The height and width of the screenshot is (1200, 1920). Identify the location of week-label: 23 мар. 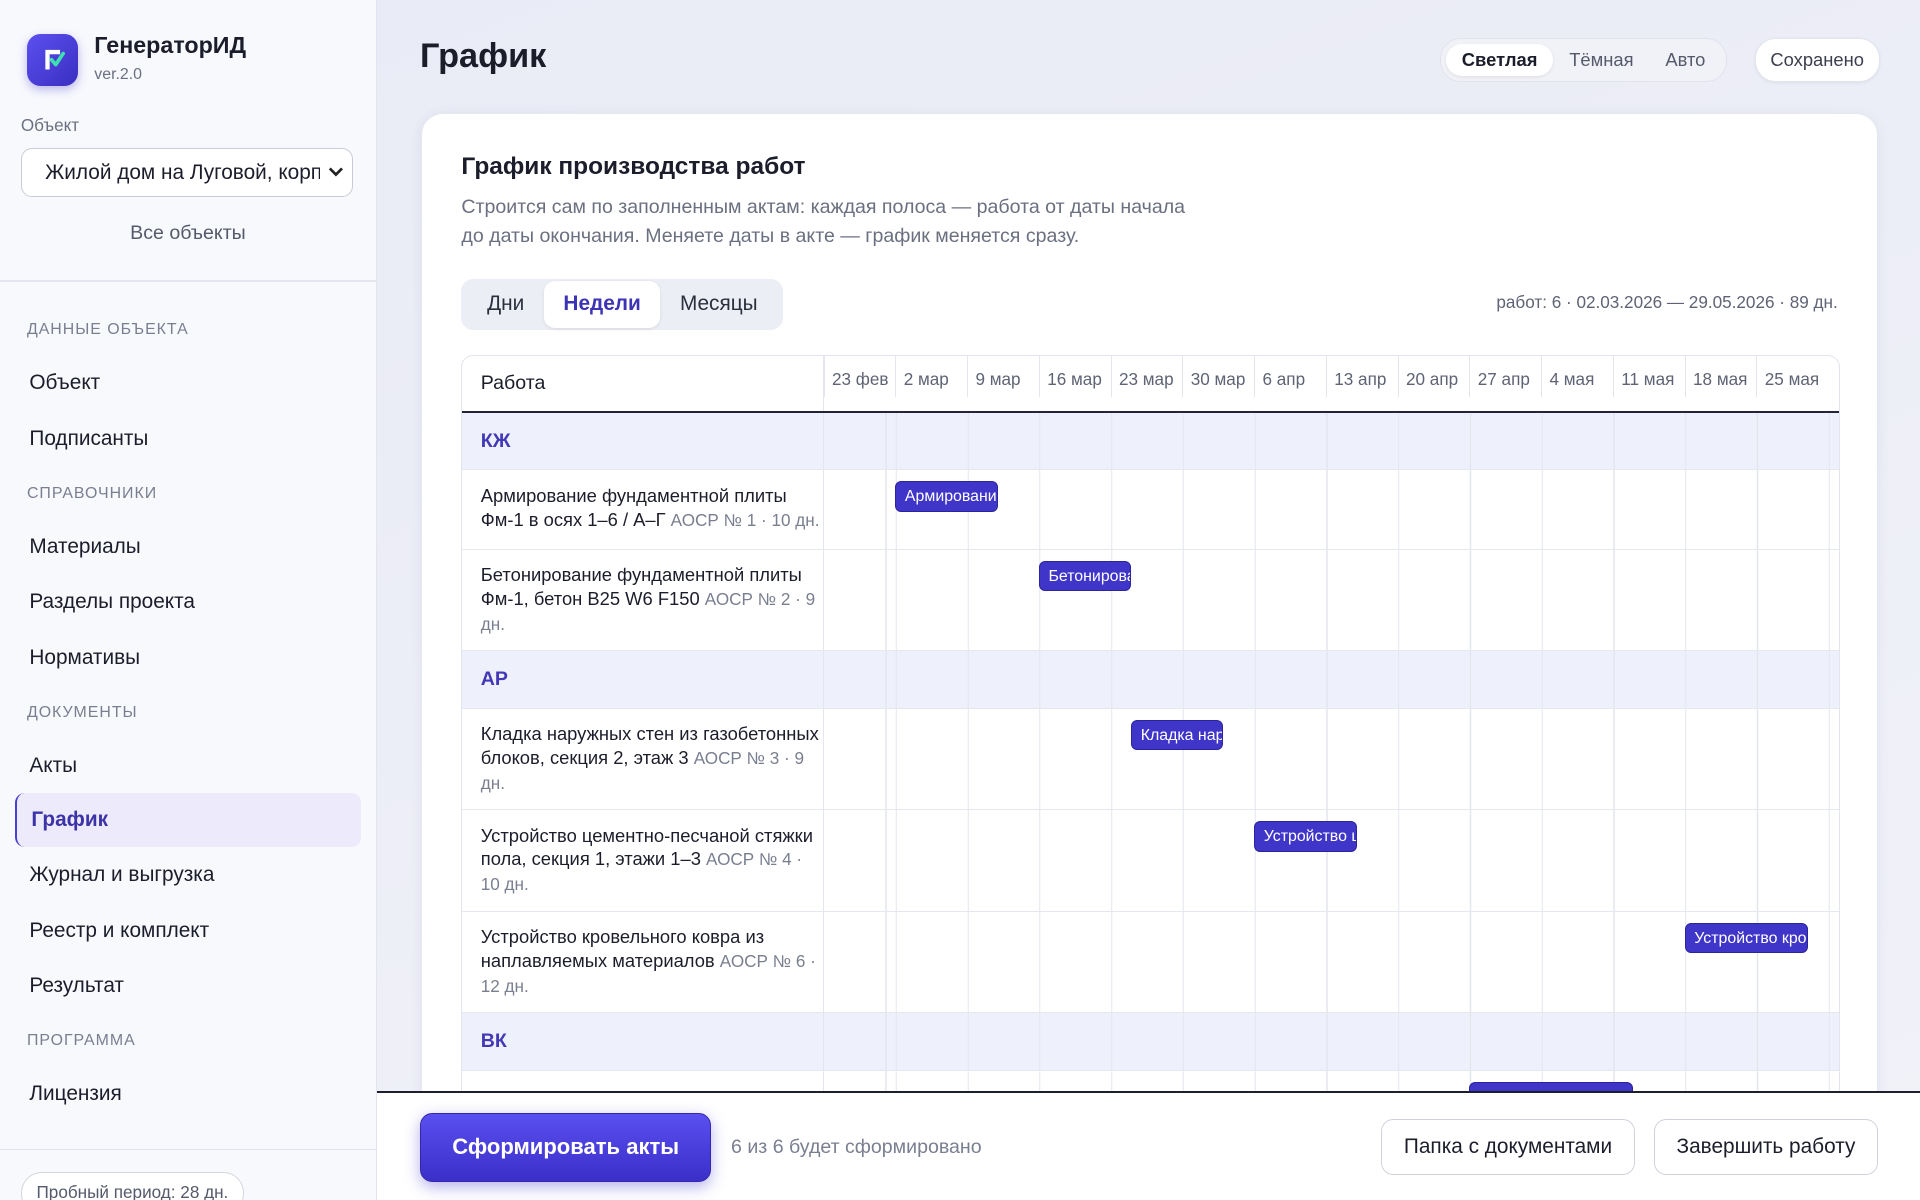
(1146, 376).